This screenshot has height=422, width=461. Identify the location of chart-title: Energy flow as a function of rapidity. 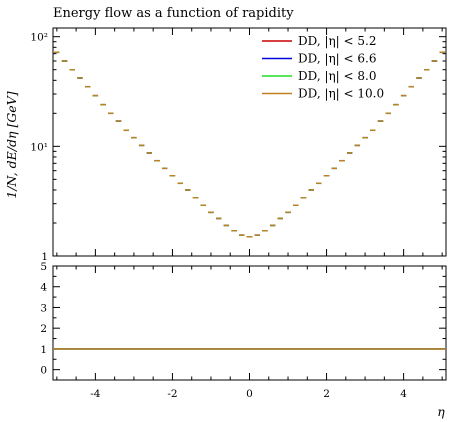
(173, 13).